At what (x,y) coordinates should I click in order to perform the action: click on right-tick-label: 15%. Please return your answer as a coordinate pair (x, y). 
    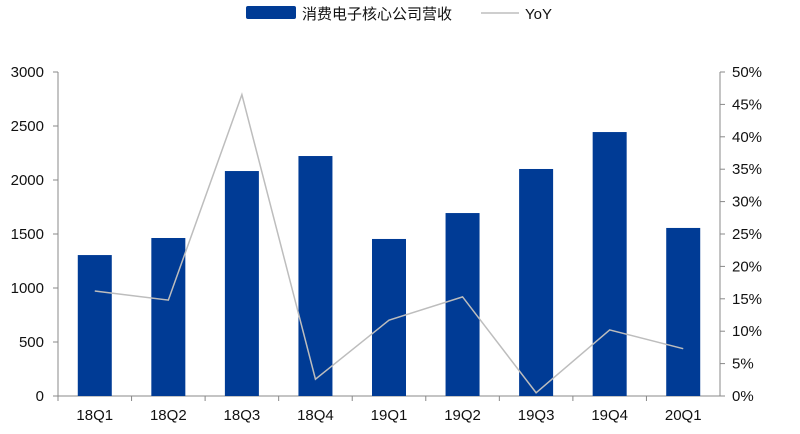
    Looking at the image, I should click on (747, 299).